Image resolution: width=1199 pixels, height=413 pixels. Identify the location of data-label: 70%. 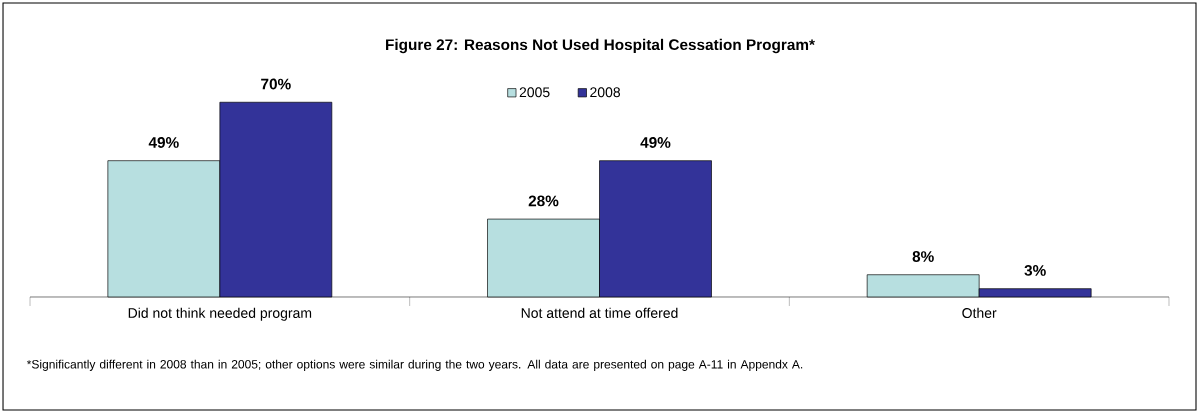
(276, 84).